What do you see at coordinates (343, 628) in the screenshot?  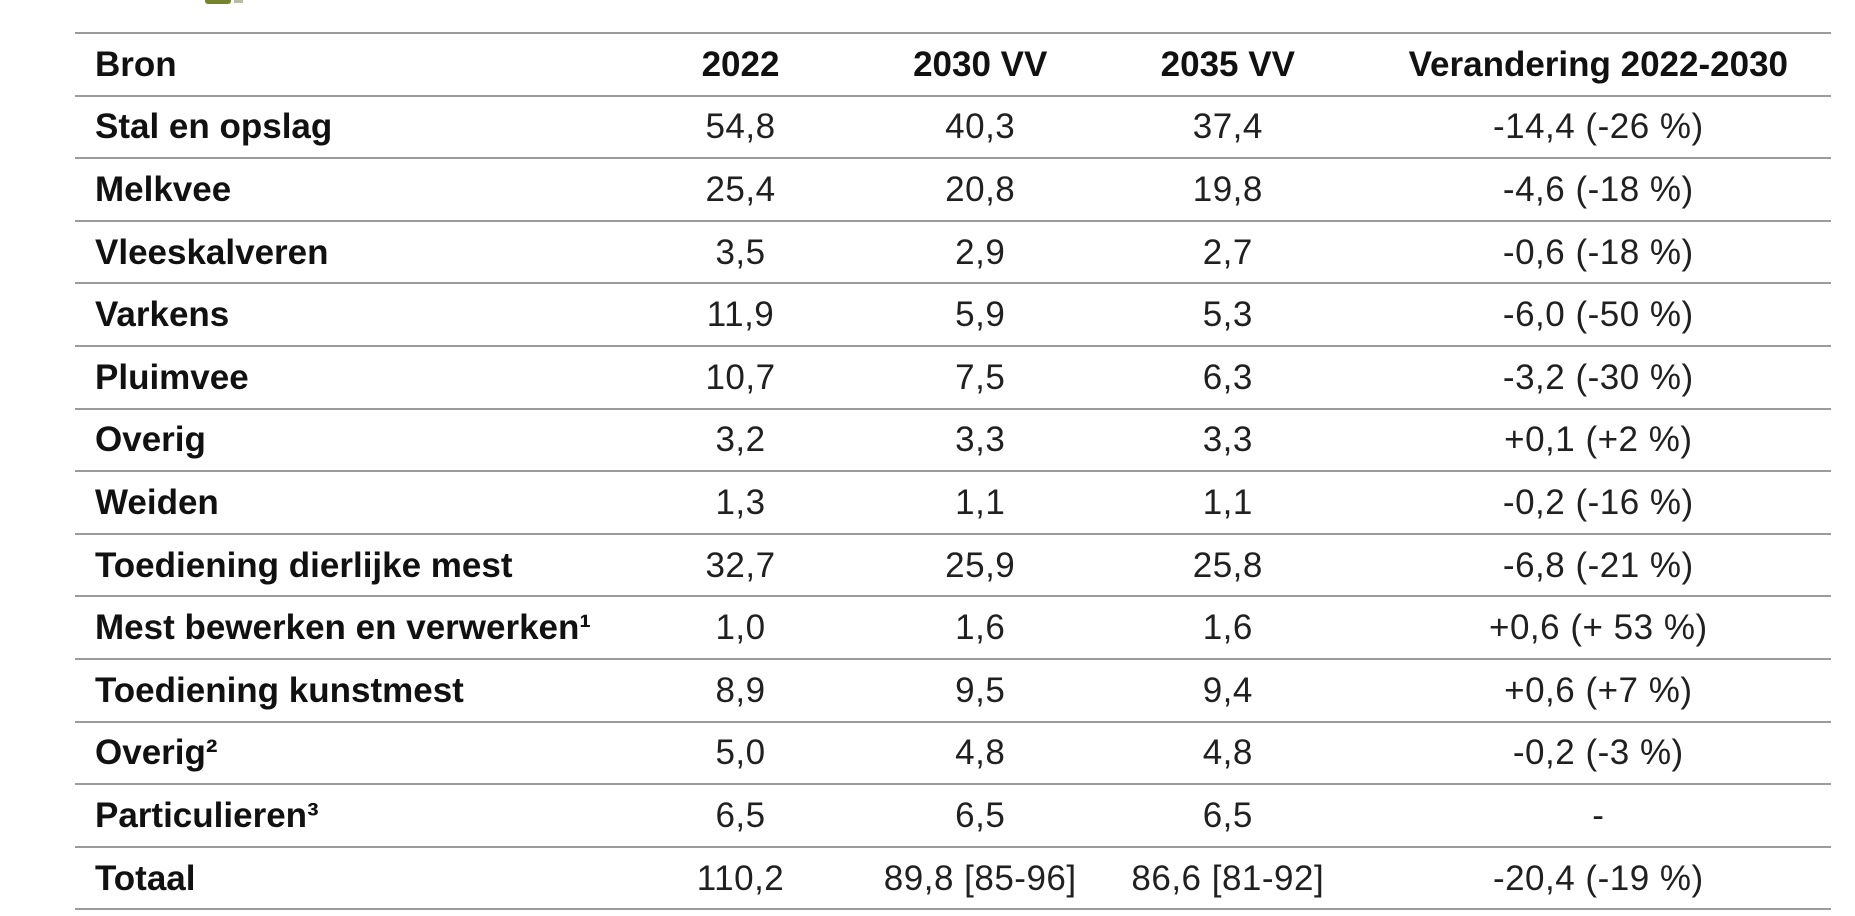 I see `row-label: Mest bewerken en verwerken¹` at bounding box center [343, 628].